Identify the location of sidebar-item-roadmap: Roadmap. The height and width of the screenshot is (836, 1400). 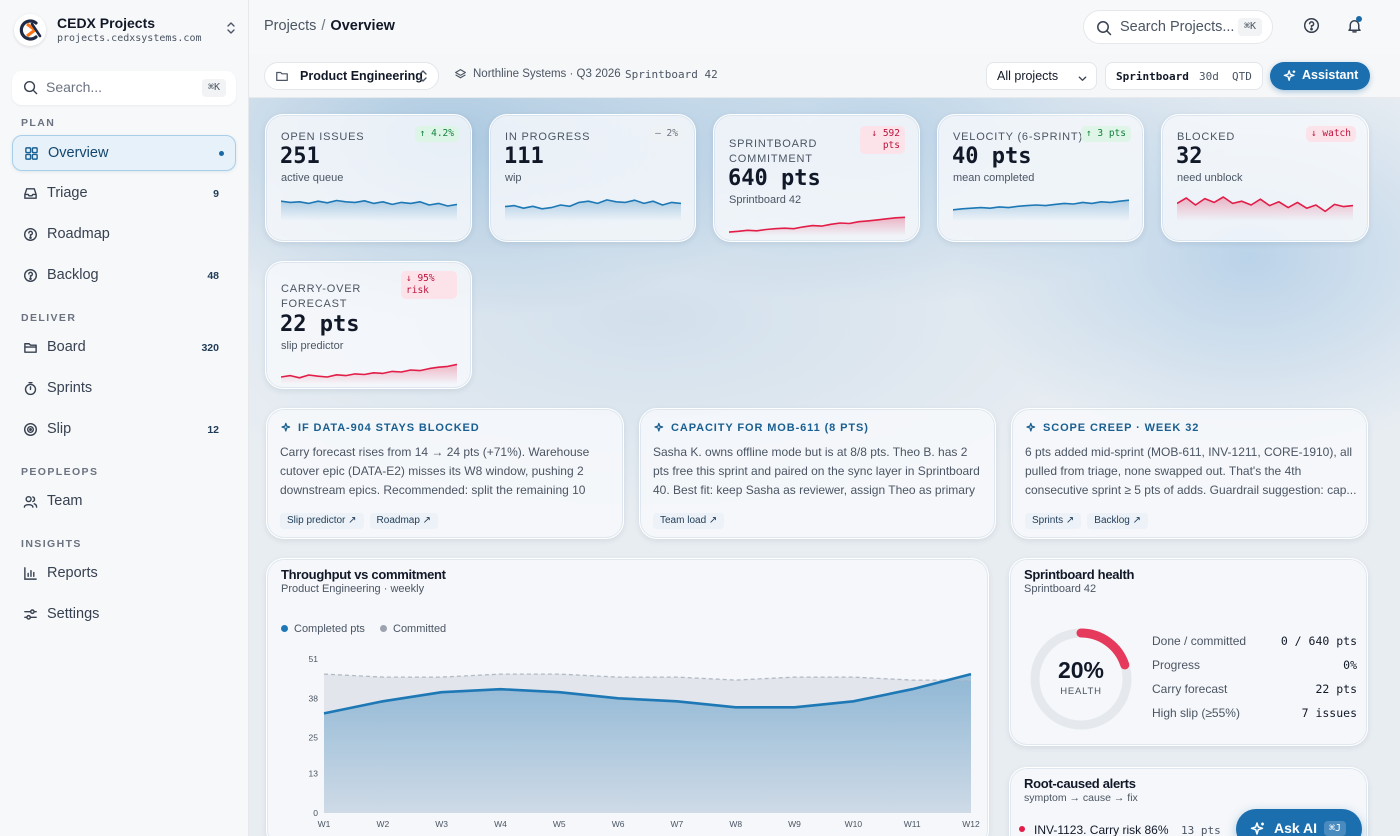
(124, 235).